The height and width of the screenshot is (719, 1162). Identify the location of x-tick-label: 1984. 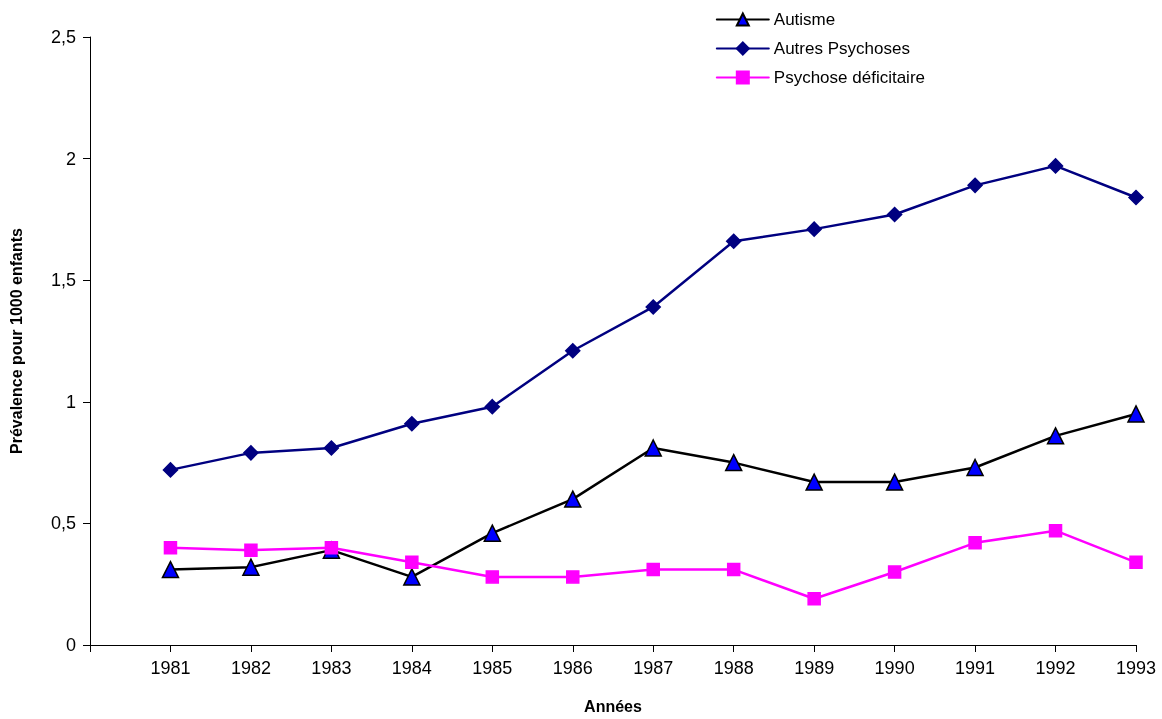
(411, 668).